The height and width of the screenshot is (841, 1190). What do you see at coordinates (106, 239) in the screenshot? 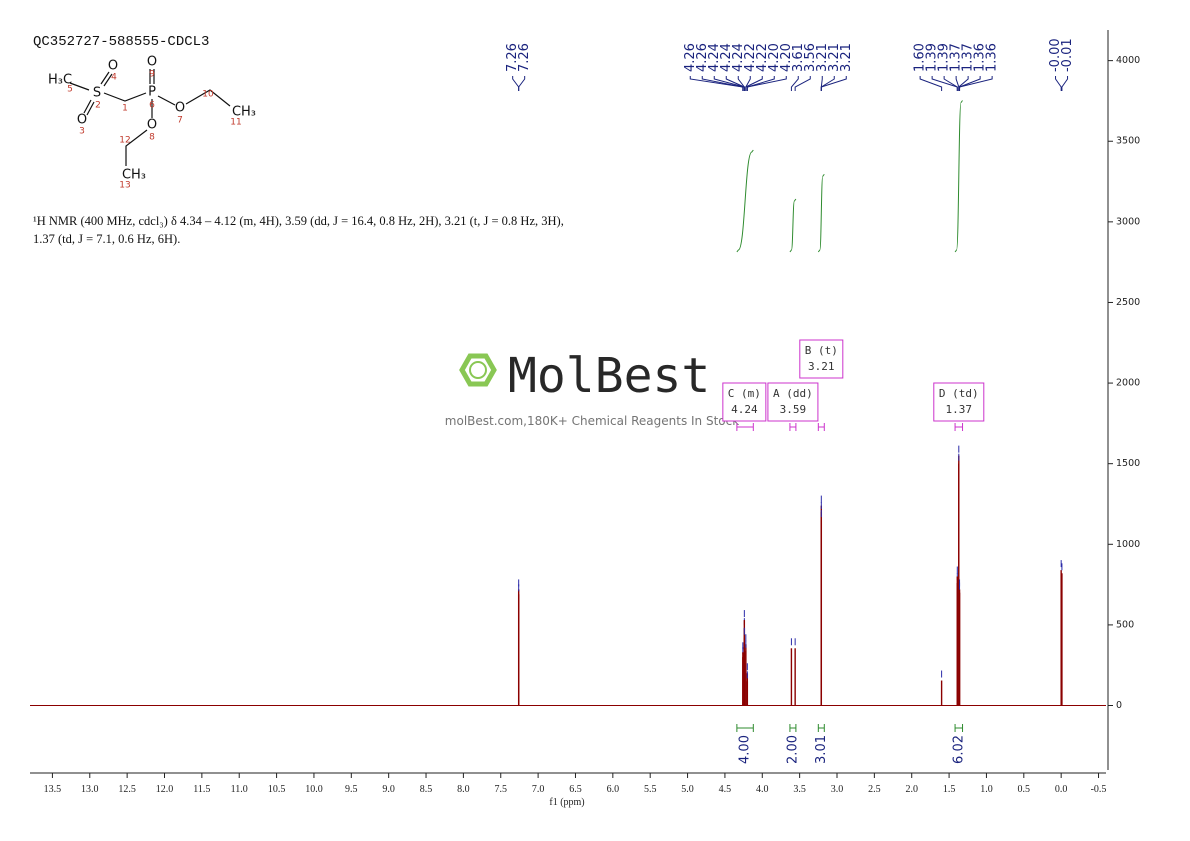
I see `nmr-description: 1.37 (td, J = 7.1, 0.6 Hz, 6H).` at bounding box center [106, 239].